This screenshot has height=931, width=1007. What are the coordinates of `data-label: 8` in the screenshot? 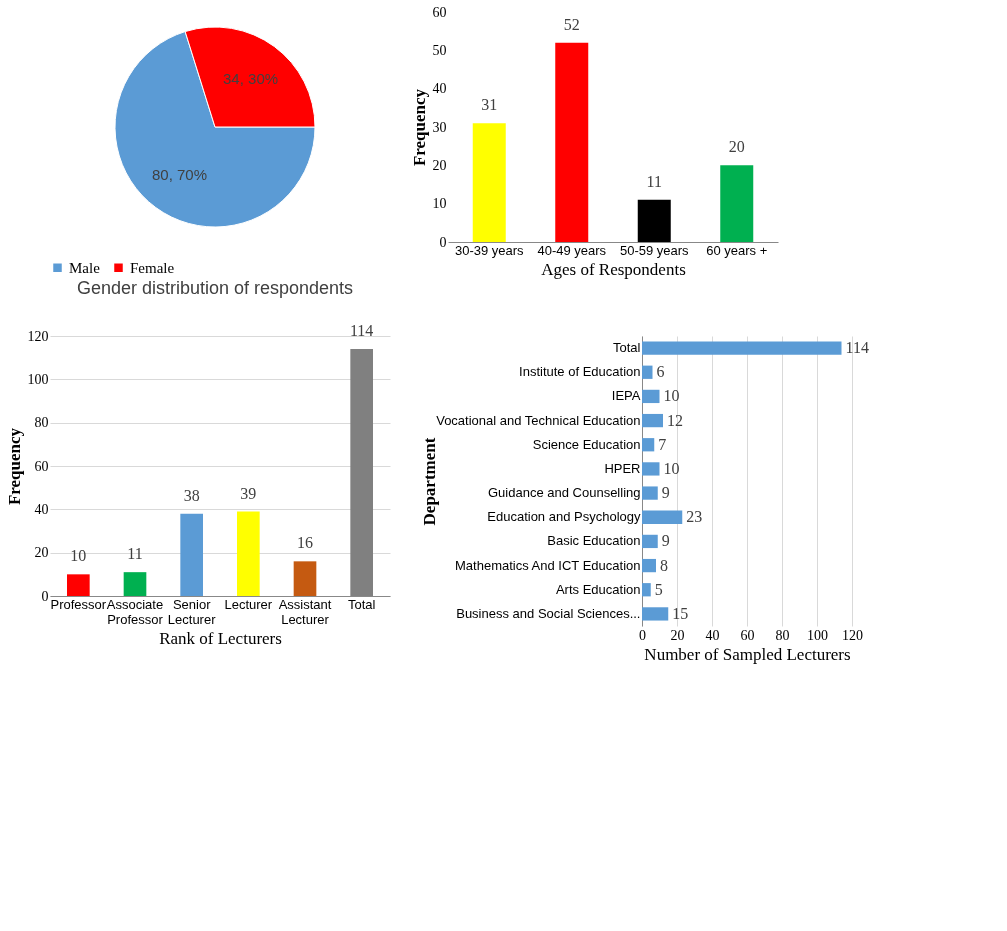 It's located at (664, 565).